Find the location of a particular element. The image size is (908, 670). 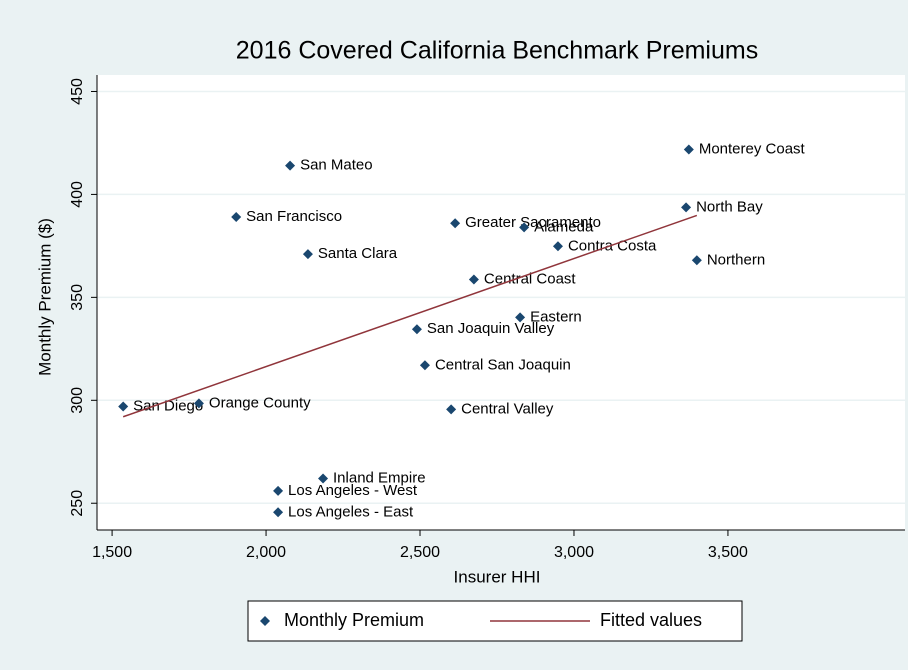

y-tick-label: 300 is located at coordinates (77, 400).